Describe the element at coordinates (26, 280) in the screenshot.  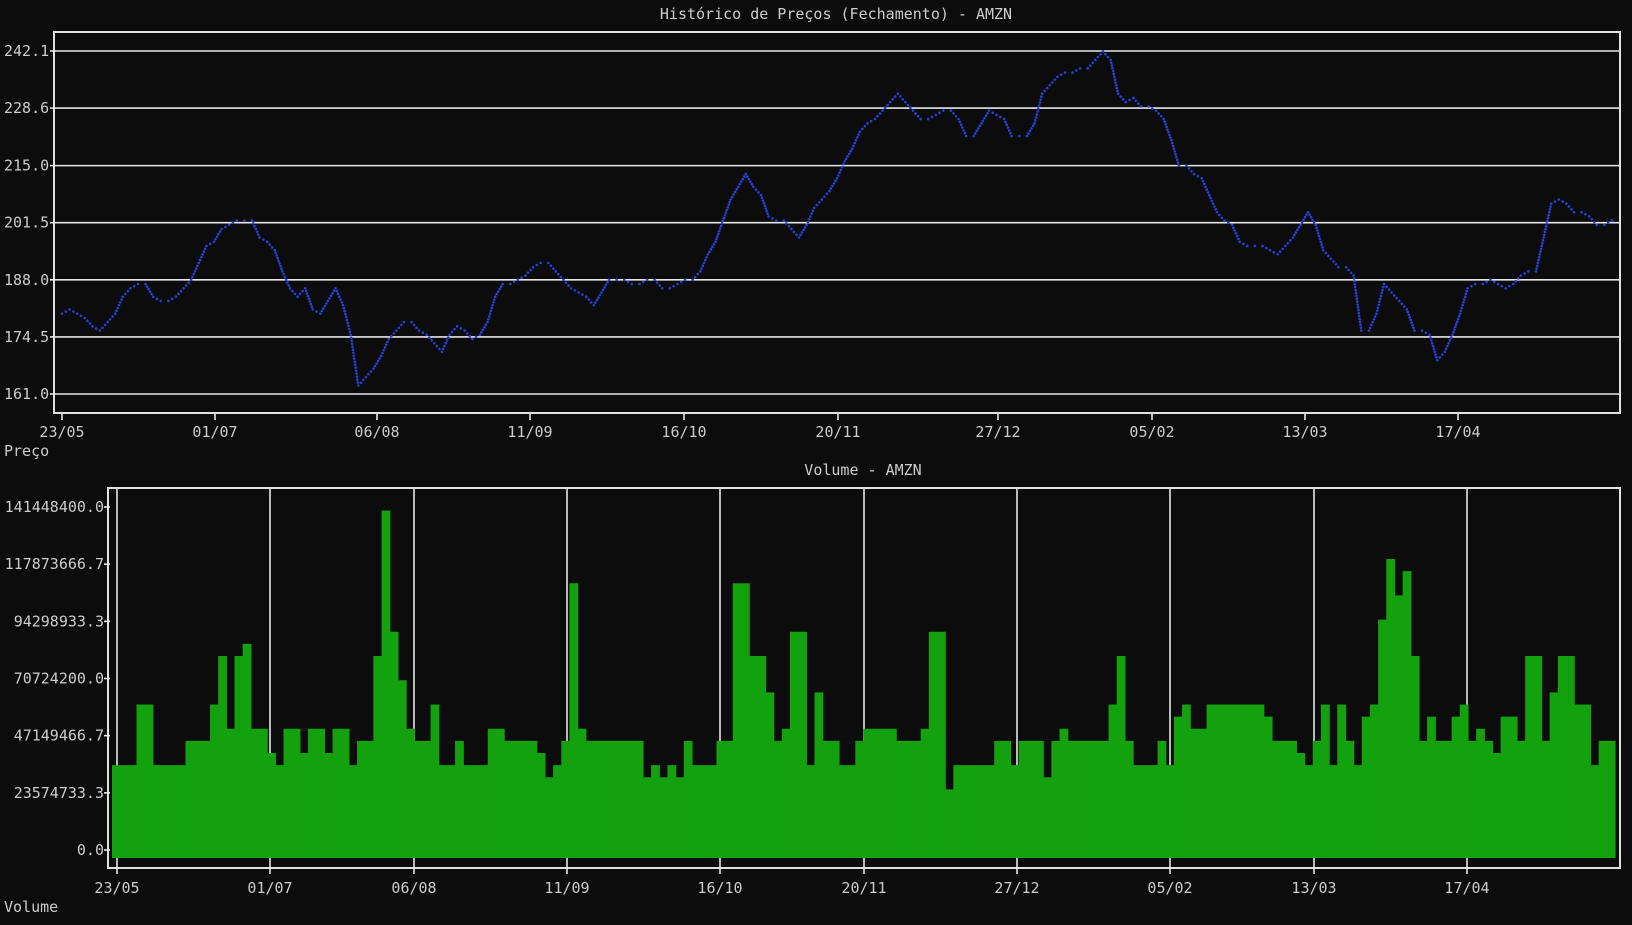
I see `price-y-tick-label: 188.0` at that location.